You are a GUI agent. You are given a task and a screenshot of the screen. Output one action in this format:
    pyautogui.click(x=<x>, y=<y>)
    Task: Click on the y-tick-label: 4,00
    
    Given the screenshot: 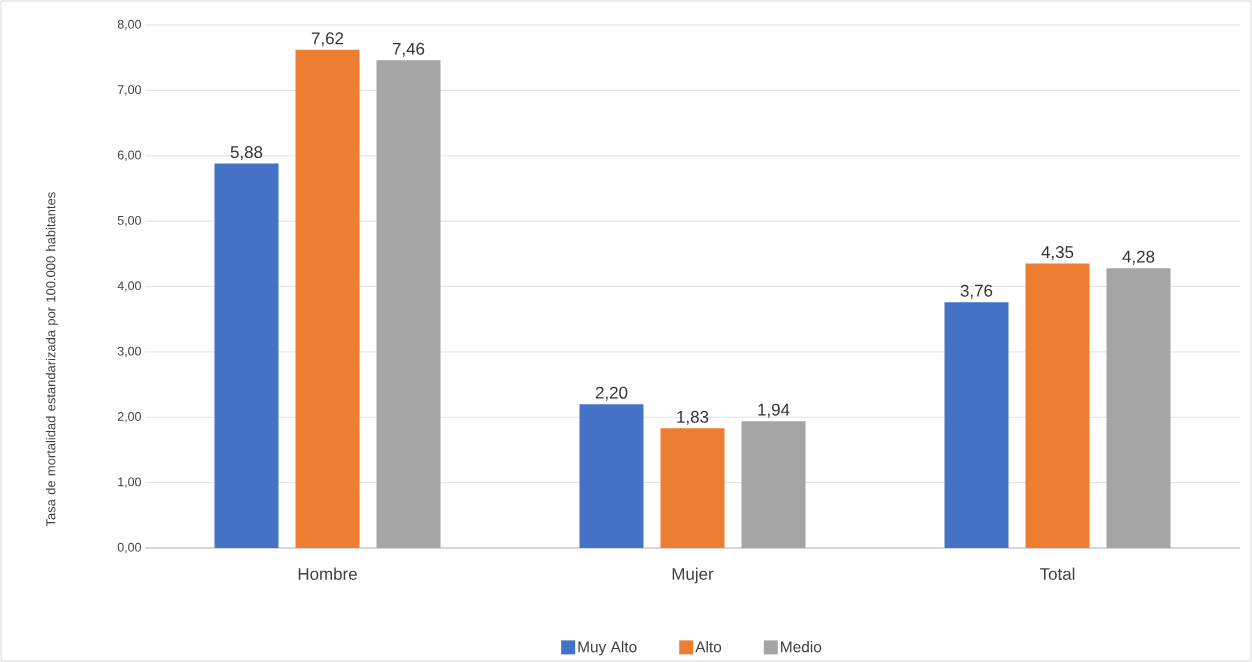 What is the action you would take?
    pyautogui.click(x=129, y=286)
    